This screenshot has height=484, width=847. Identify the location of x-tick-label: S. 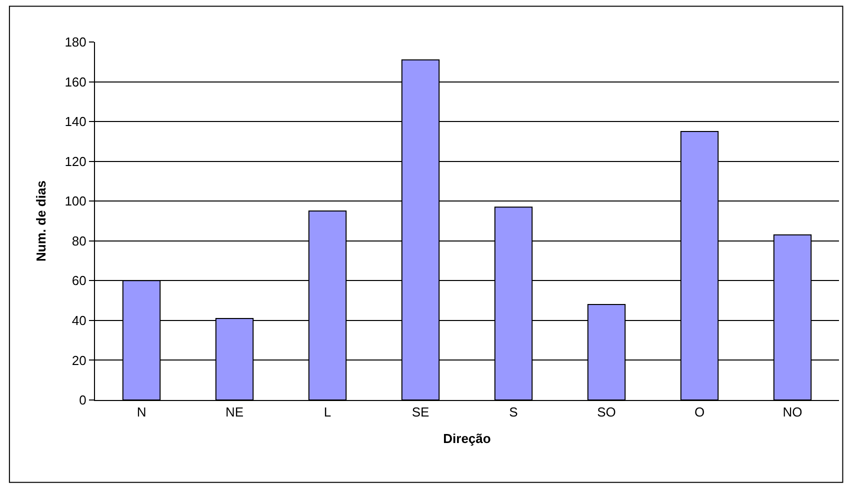
(513, 412).